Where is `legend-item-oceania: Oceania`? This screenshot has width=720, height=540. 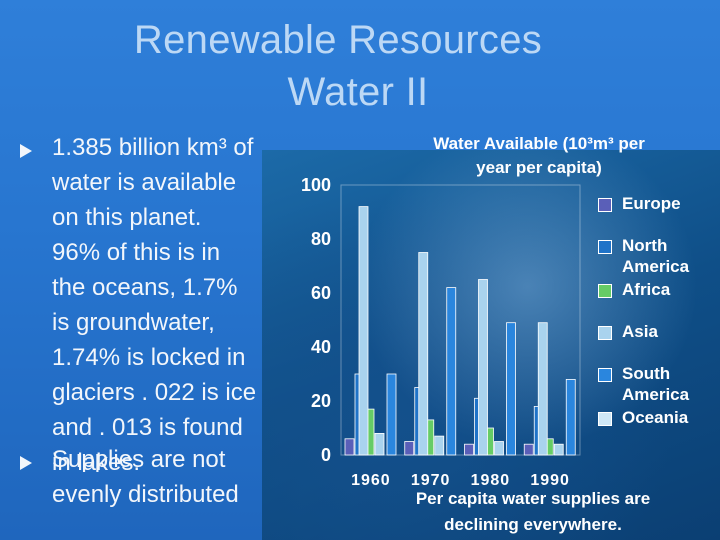
legend-item-oceania: Oceania is located at coordinates (643, 443).